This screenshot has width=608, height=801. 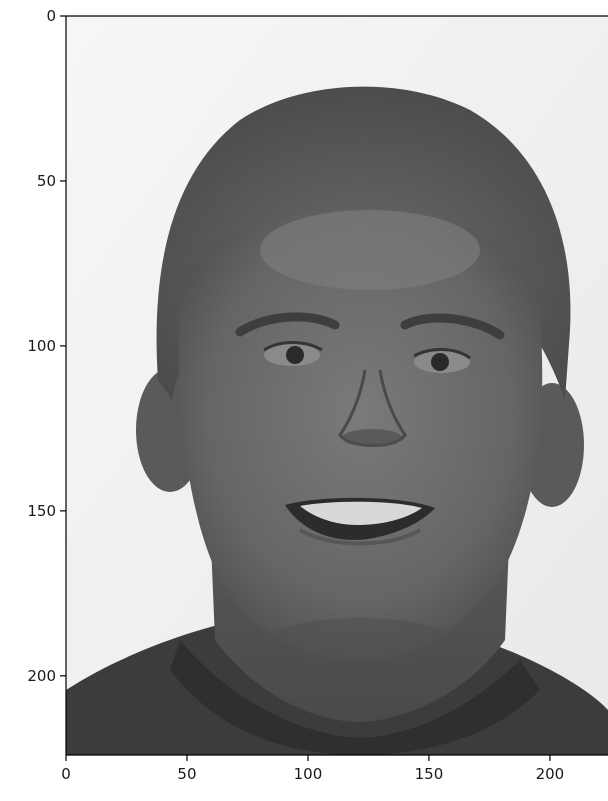 What do you see at coordinates (46, 181) in the screenshot?
I see `y-tick-label: 50` at bounding box center [46, 181].